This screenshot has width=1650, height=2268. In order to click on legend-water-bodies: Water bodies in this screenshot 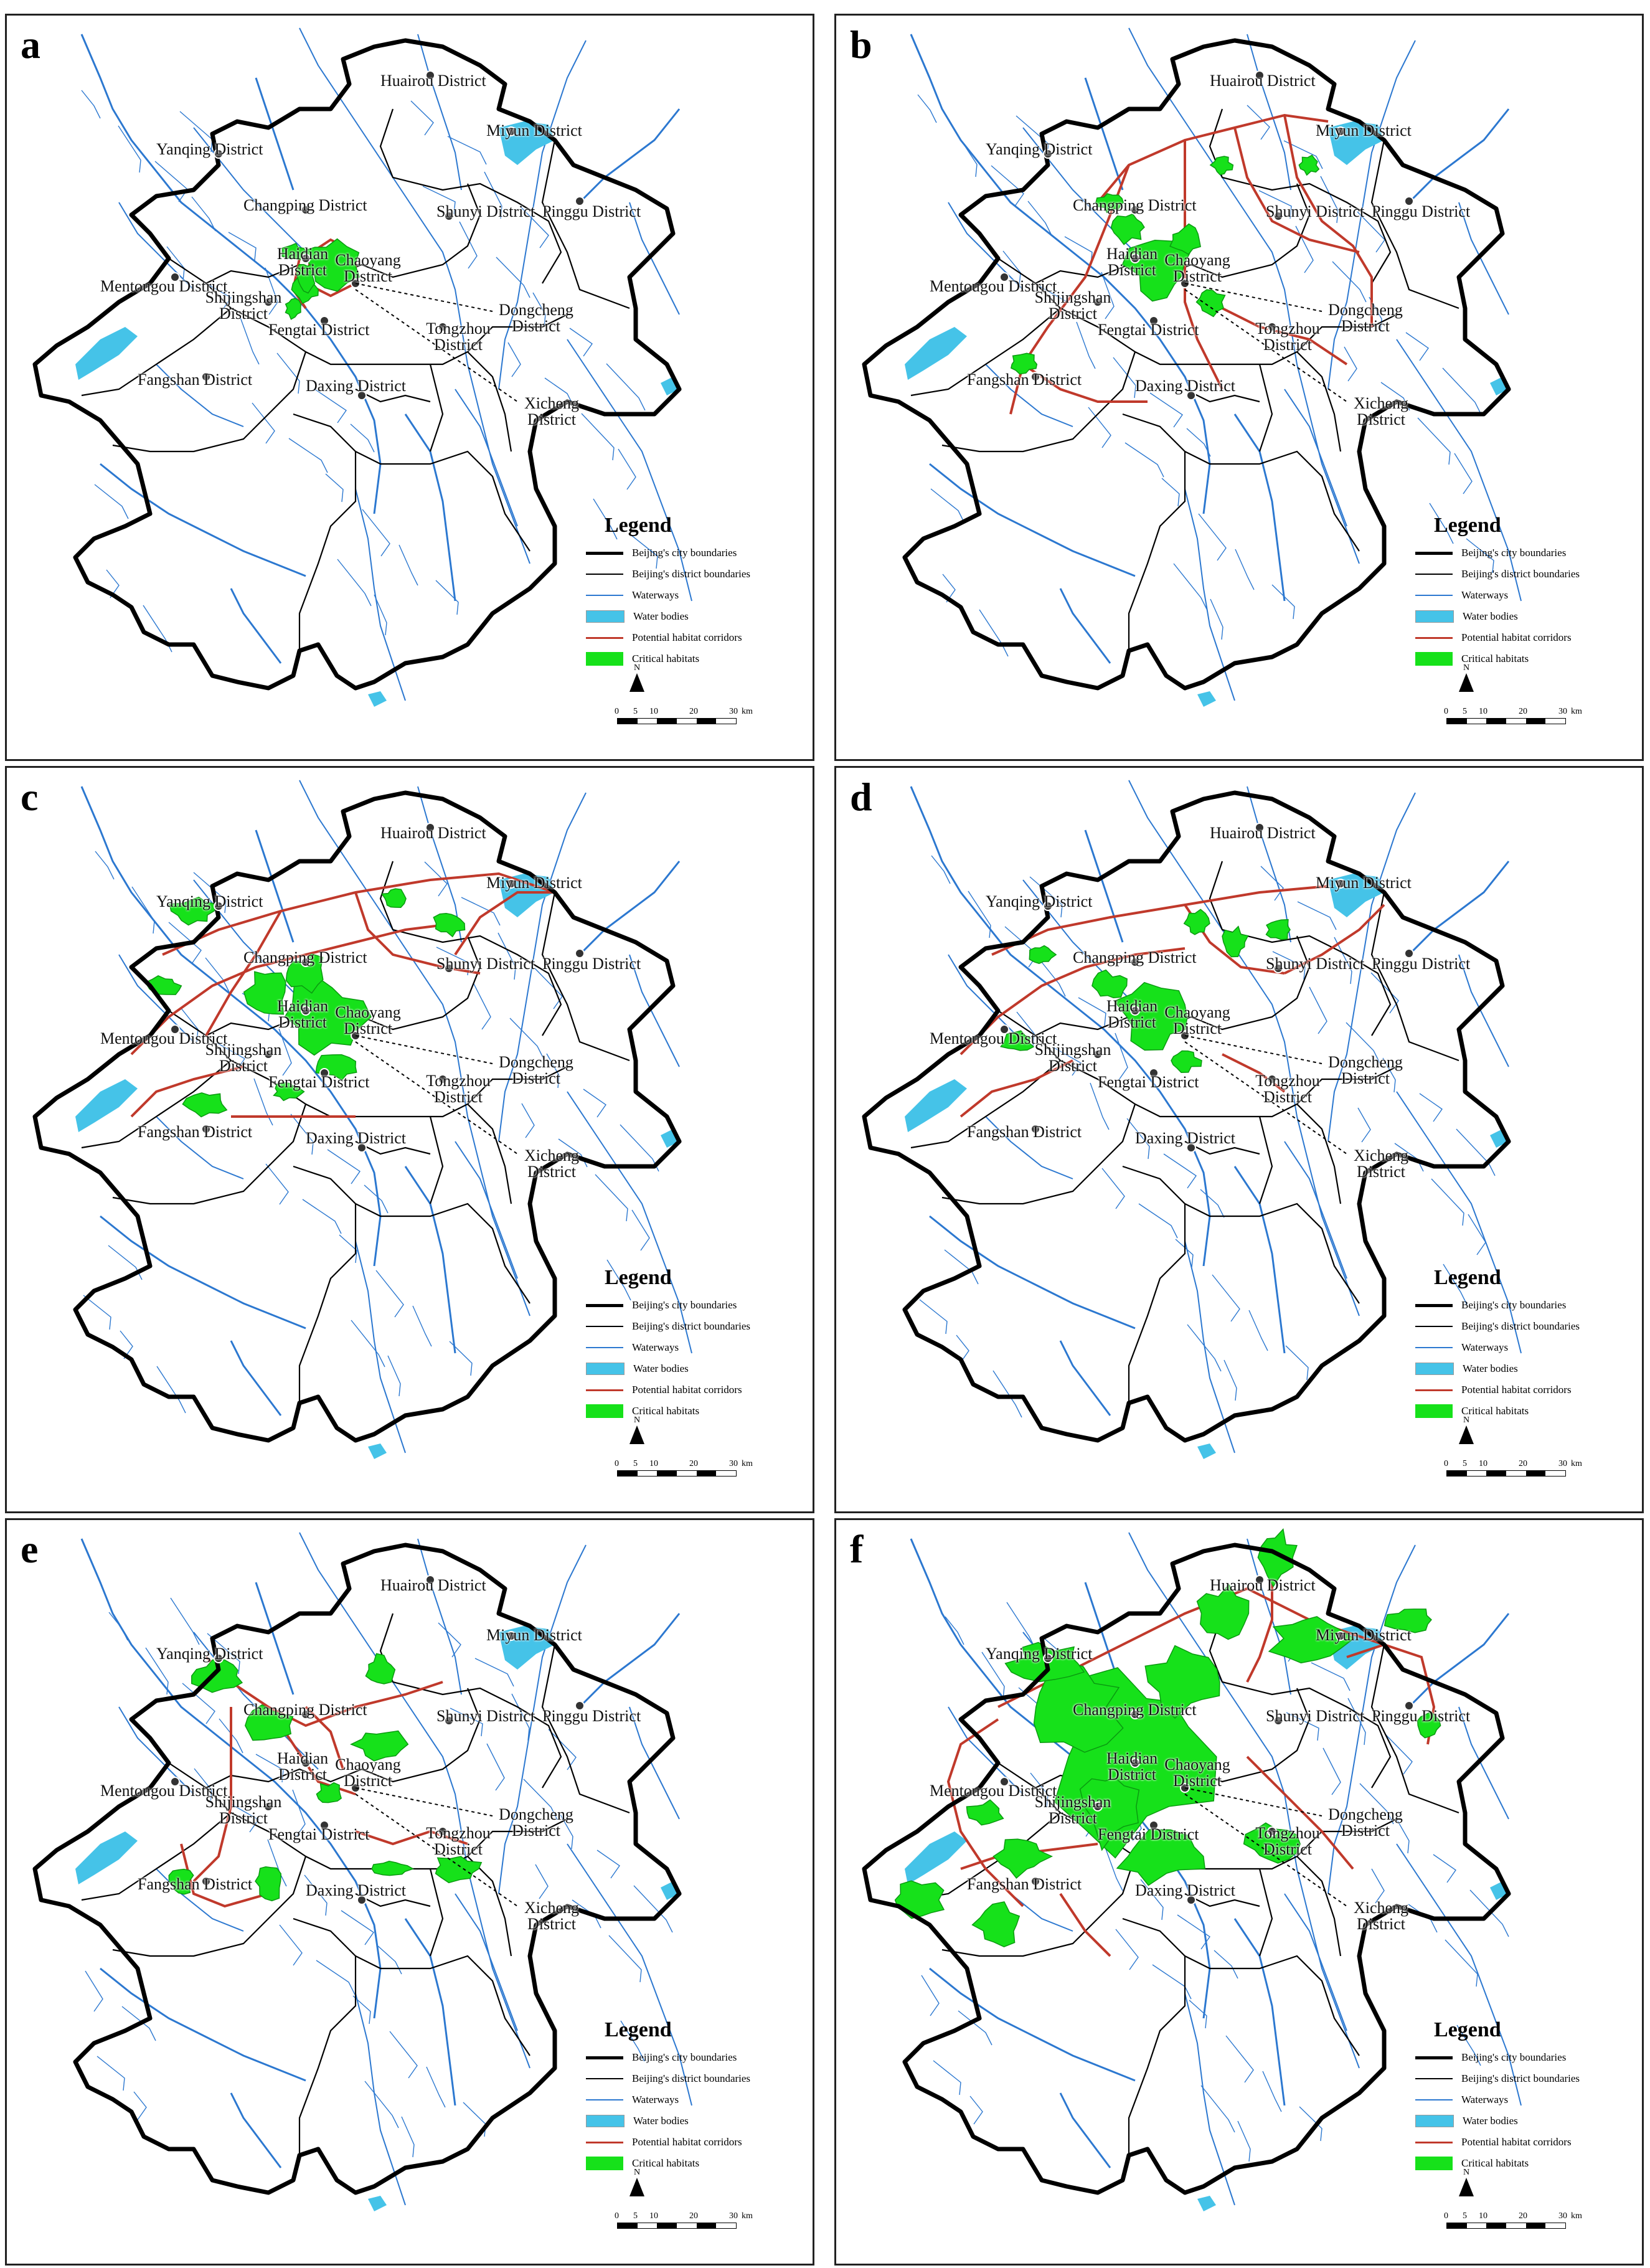, I will do `click(679, 2121)`.